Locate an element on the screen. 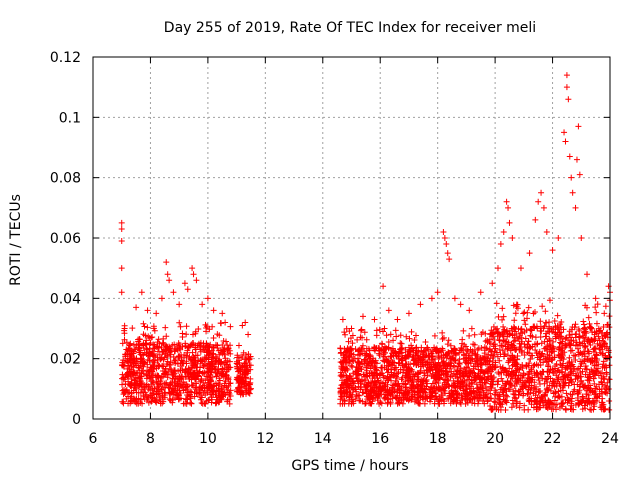 This screenshot has width=640, height=480. y-tick-labels: 0 0.02 0.04 0.06 0.08 0.1 0.12 is located at coordinates (65, 239).